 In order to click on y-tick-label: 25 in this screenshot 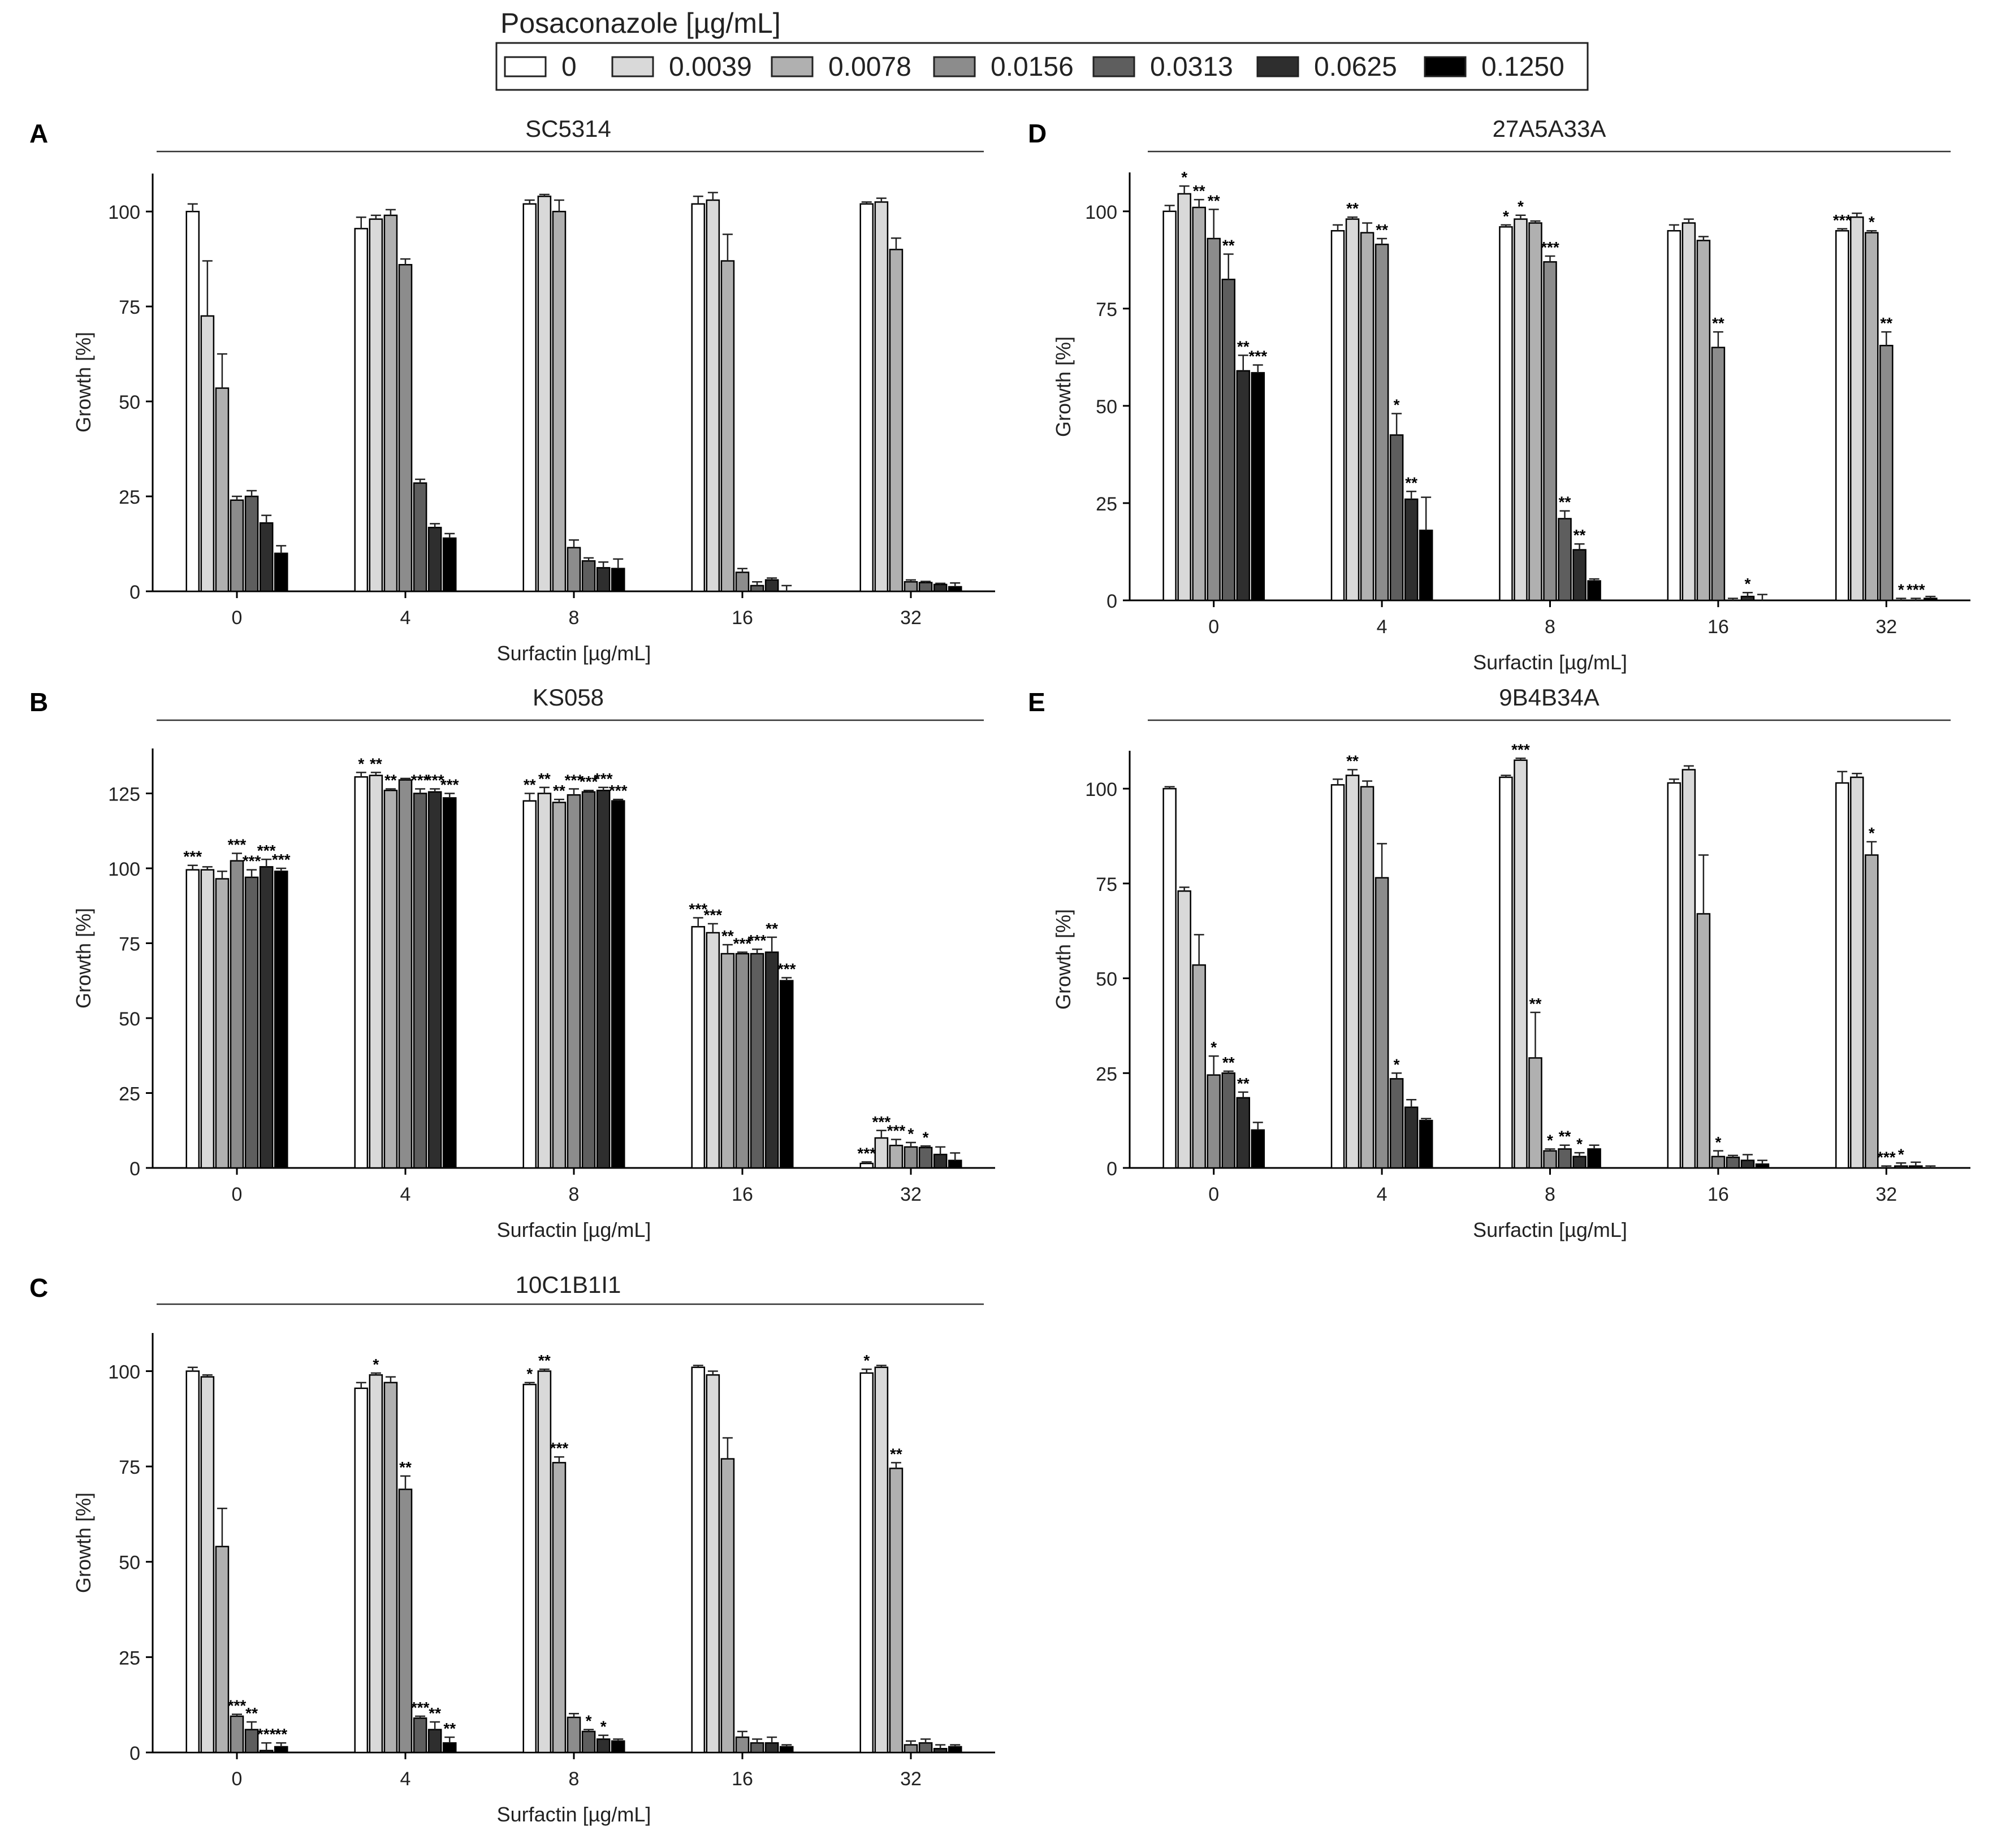, I will do `click(130, 1095)`.